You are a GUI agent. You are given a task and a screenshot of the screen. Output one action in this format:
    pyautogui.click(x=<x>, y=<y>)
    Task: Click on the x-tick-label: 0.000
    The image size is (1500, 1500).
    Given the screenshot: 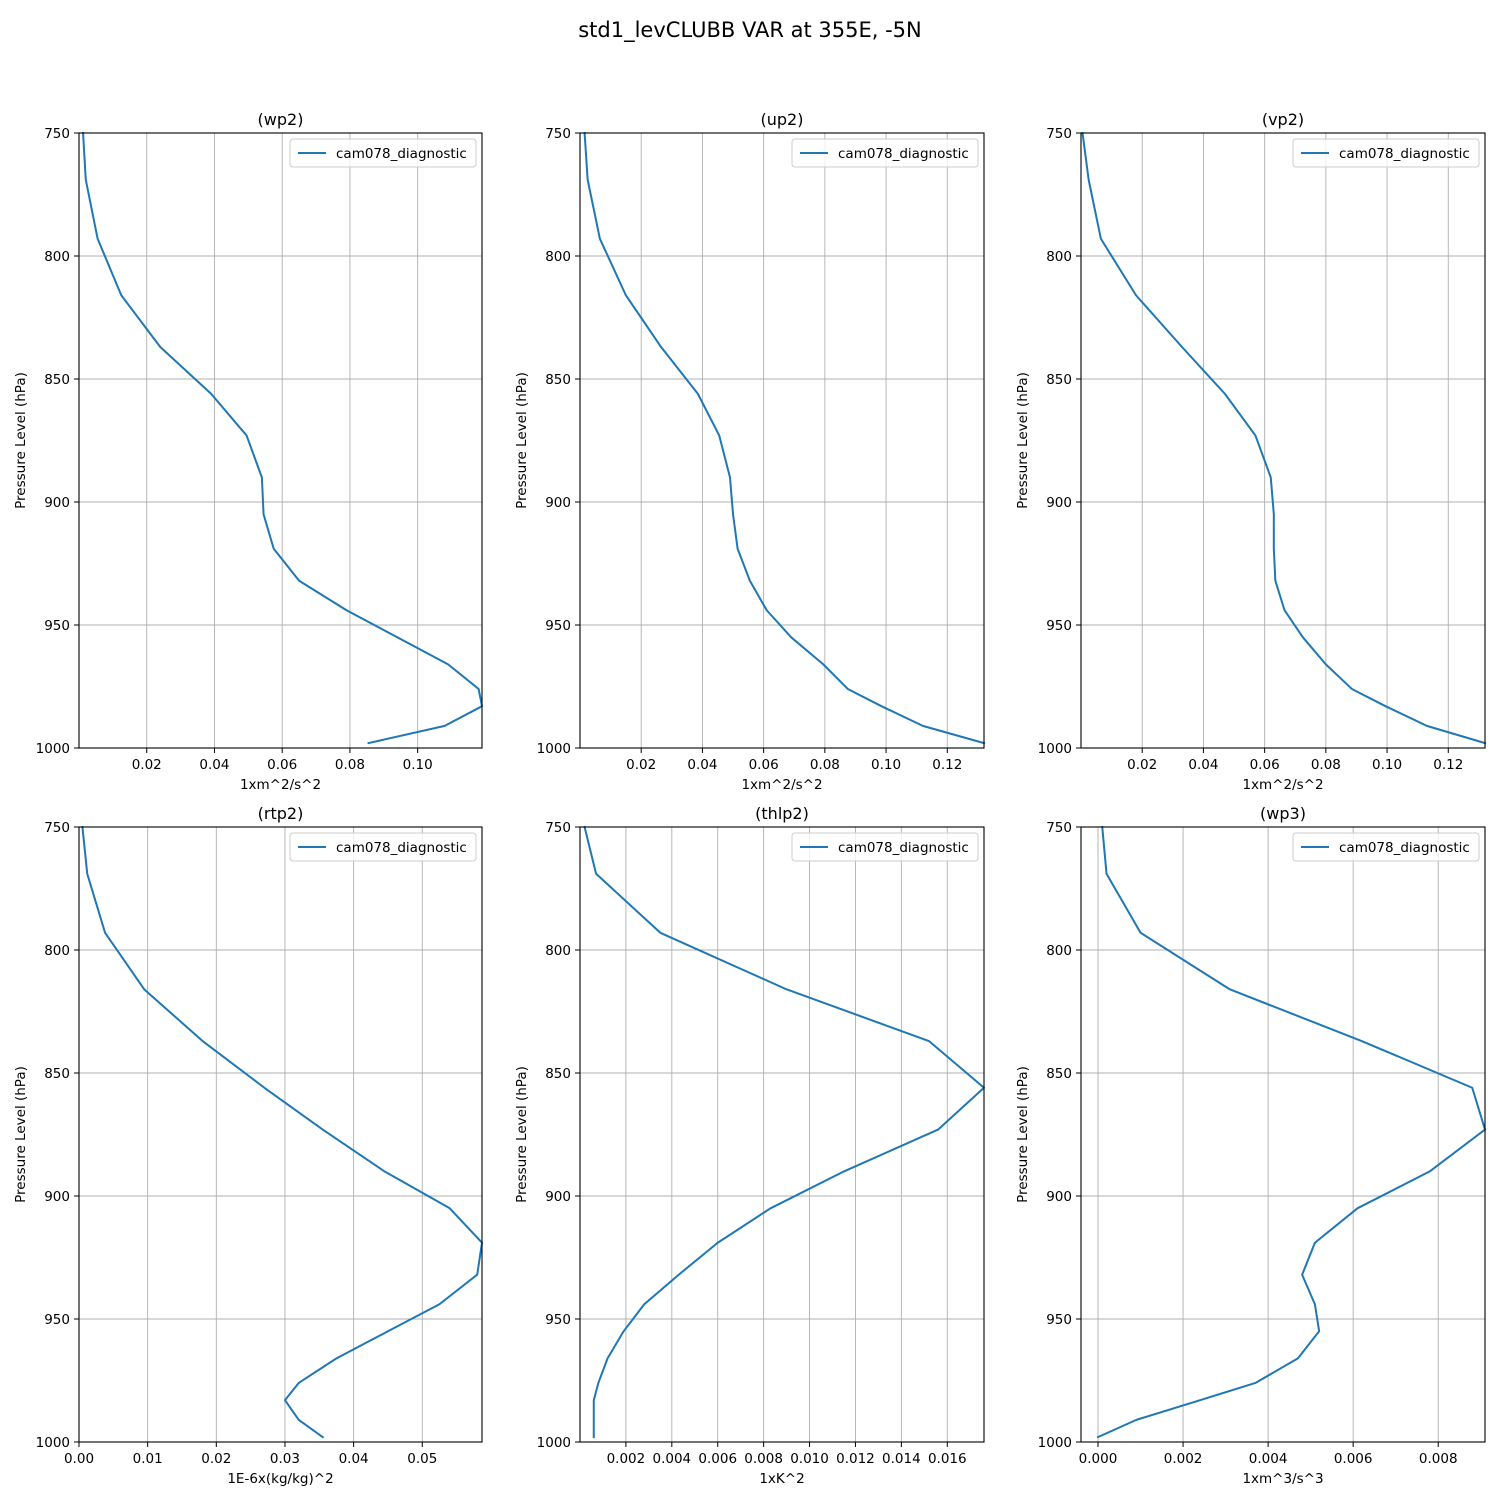 What is the action you would take?
    pyautogui.click(x=1098, y=1459)
    